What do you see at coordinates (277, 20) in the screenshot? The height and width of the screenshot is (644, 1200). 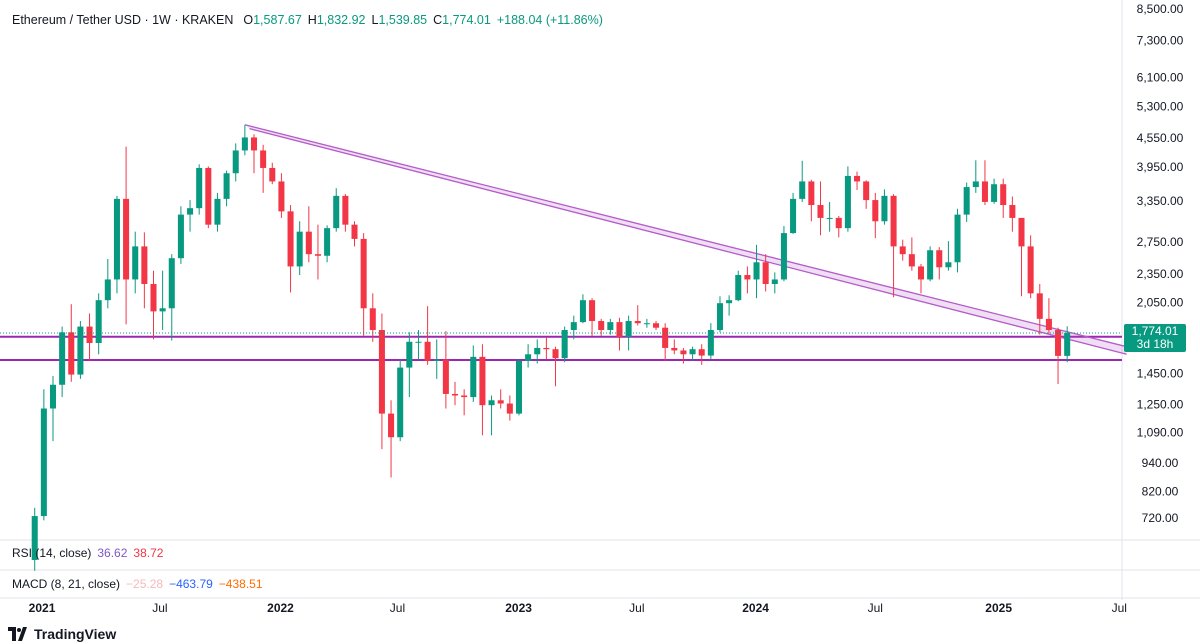 I see `field-value: 1,587.67` at bounding box center [277, 20].